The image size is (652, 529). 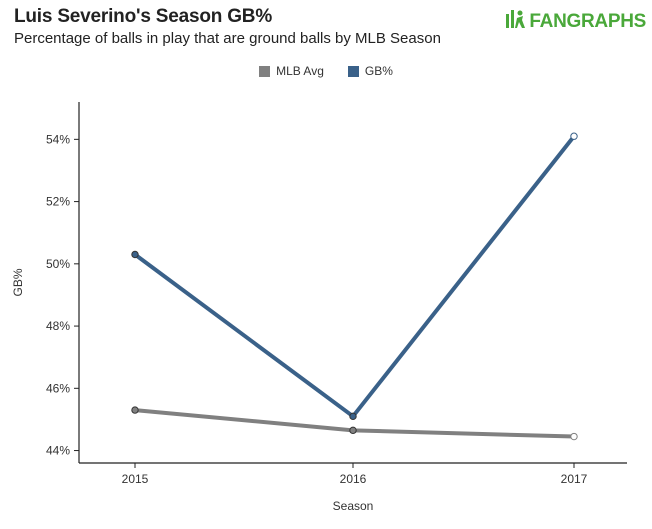 What do you see at coordinates (18, 282) in the screenshot?
I see `y-axis-label: GB%` at bounding box center [18, 282].